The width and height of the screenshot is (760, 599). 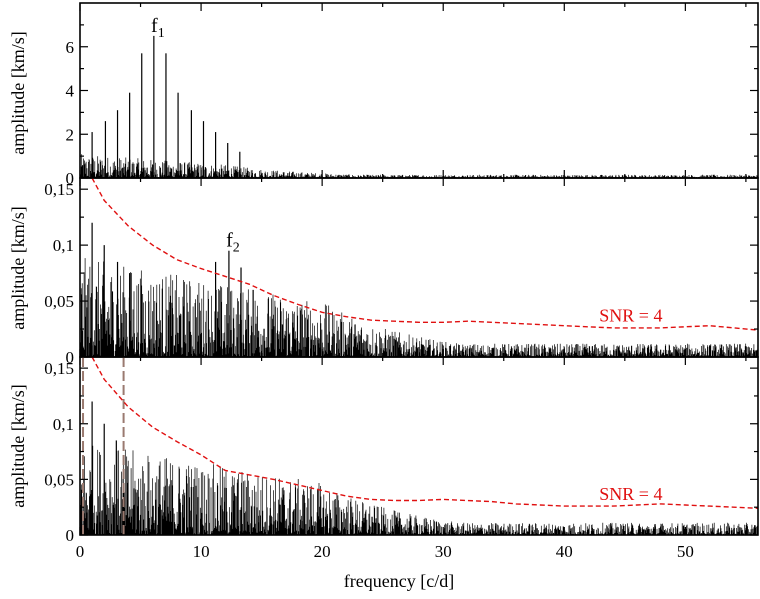 What do you see at coordinates (70, 47) in the screenshot?
I see `y-tick-label: 6` at bounding box center [70, 47].